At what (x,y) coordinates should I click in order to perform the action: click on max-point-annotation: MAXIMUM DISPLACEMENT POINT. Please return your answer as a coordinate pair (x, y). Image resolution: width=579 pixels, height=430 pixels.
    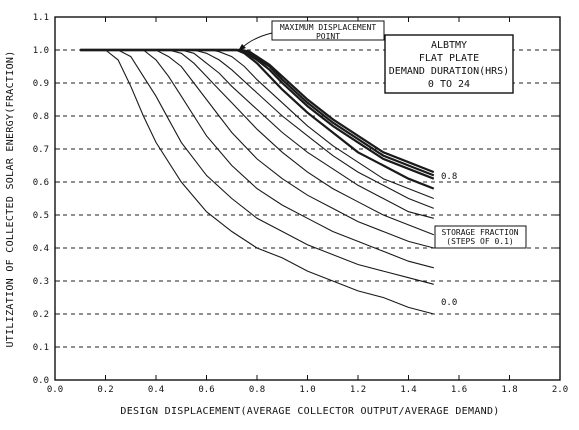
    Looking at the image, I should click on (311, 35).